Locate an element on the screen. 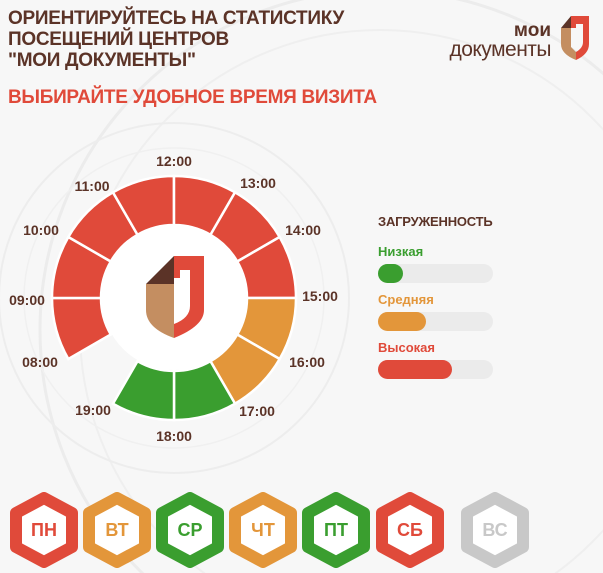 This screenshot has width=603, height=573. page-subtitle: ВЫБИРАЙТЕ УДОБНОЕ ВРЕМЯ ВИЗИТА is located at coordinates (192, 97).